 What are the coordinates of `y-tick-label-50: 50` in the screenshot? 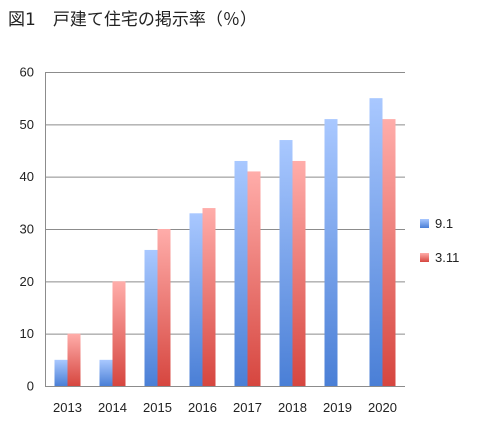 It's located at (27, 124).